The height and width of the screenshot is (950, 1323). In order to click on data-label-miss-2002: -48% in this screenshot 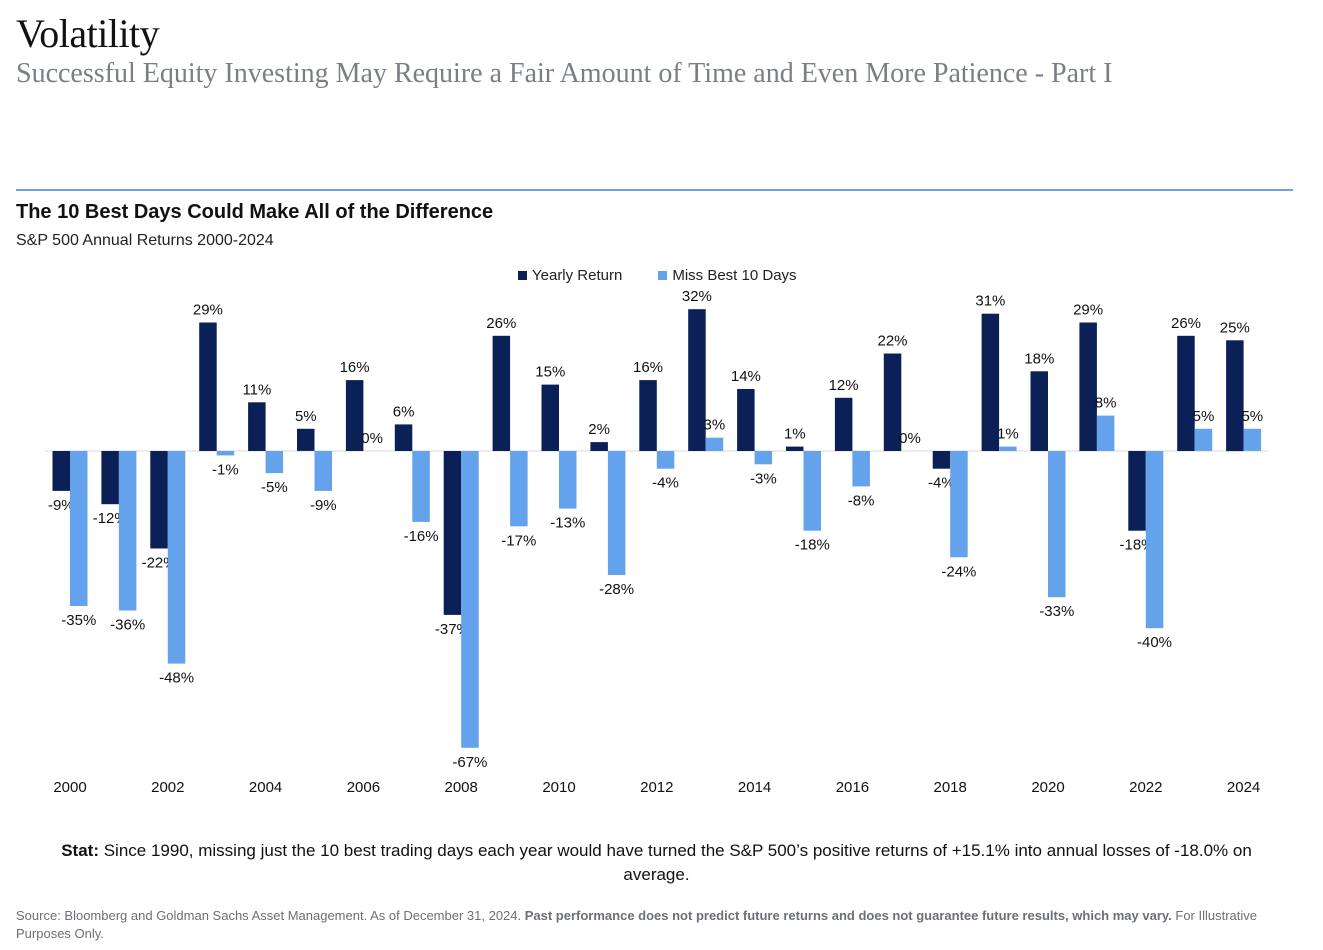, I will do `click(176, 678)`.